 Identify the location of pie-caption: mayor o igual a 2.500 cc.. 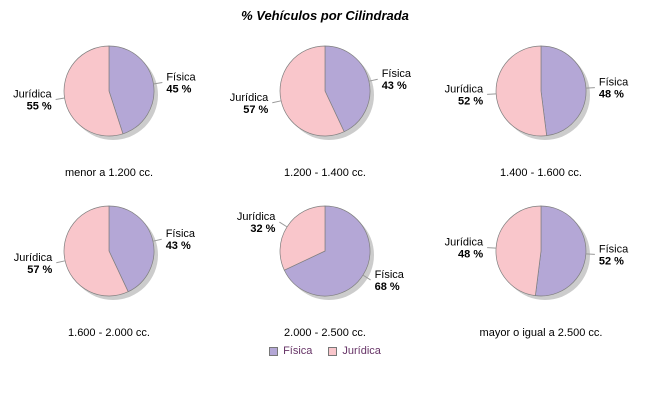
(541, 333).